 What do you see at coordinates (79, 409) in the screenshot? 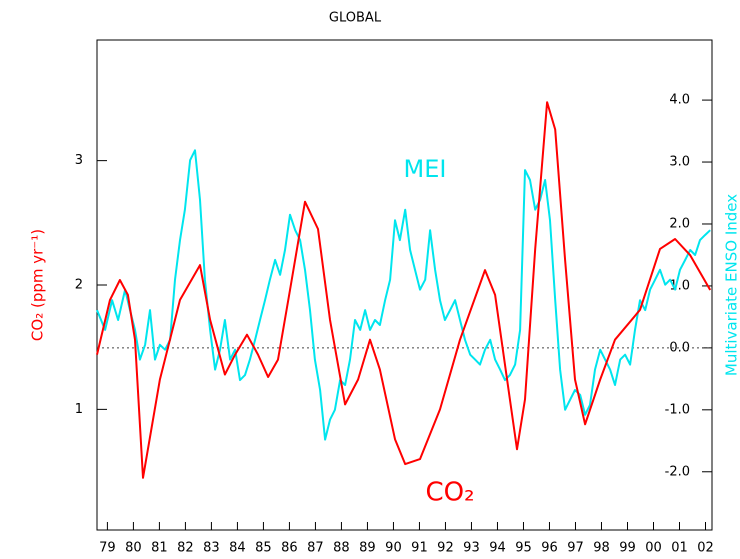
I see `y-tick-label: 1` at bounding box center [79, 409].